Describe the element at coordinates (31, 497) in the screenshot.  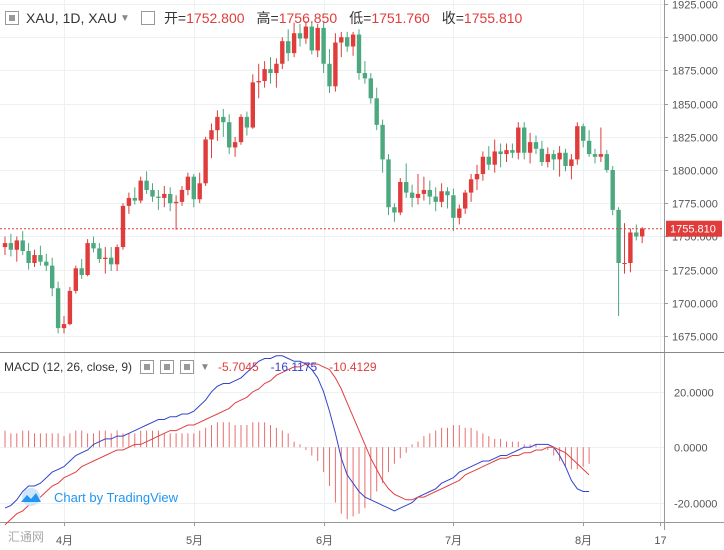
I see `tradingview-logo-icon` at that location.